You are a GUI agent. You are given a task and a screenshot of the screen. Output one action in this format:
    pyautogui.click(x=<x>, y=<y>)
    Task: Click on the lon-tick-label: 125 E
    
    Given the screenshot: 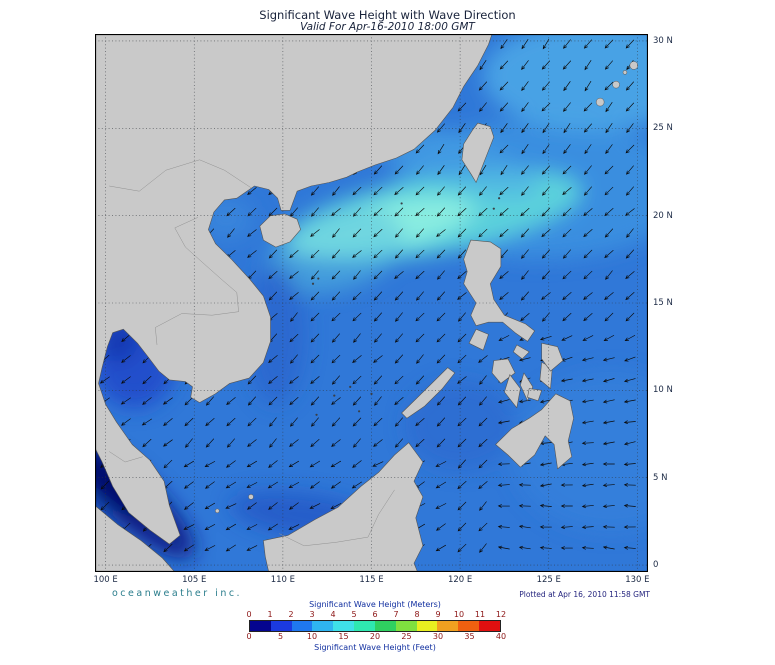 What is the action you would take?
    pyautogui.click(x=548, y=580)
    